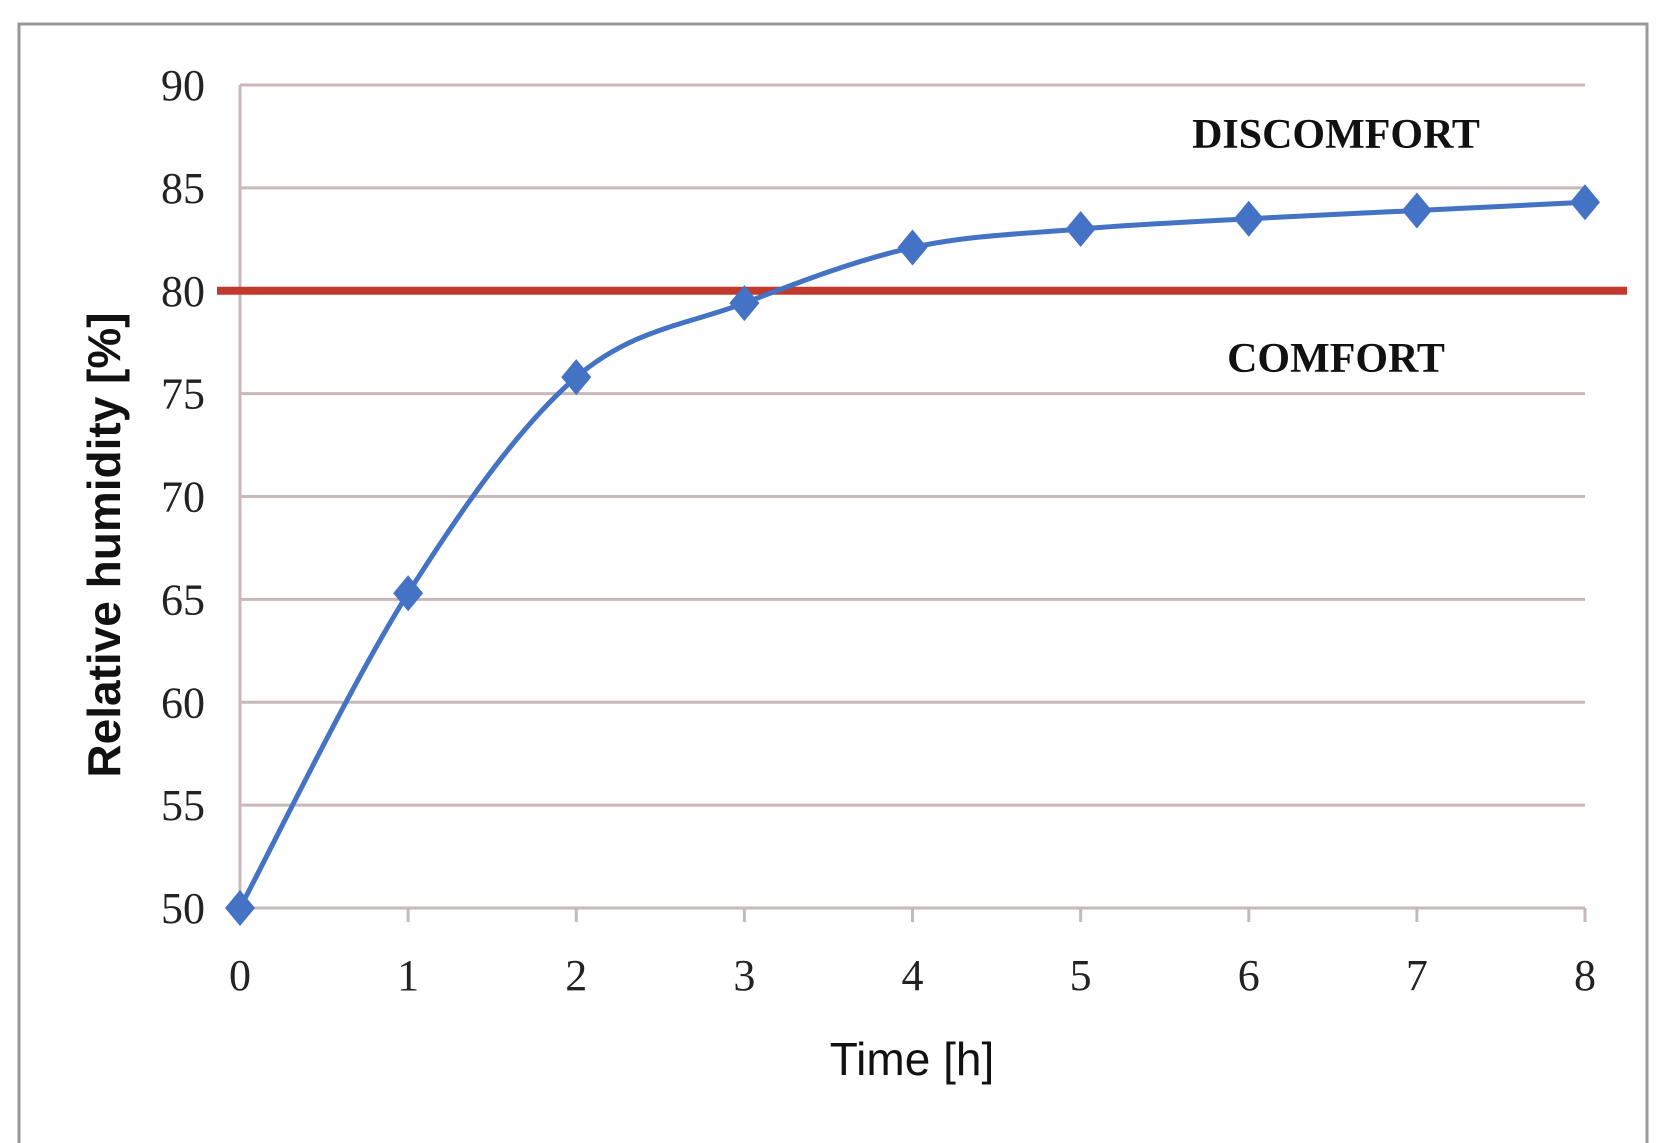  What do you see at coordinates (912, 1059) in the screenshot?
I see `x-axis-label: Time [h]` at bounding box center [912, 1059].